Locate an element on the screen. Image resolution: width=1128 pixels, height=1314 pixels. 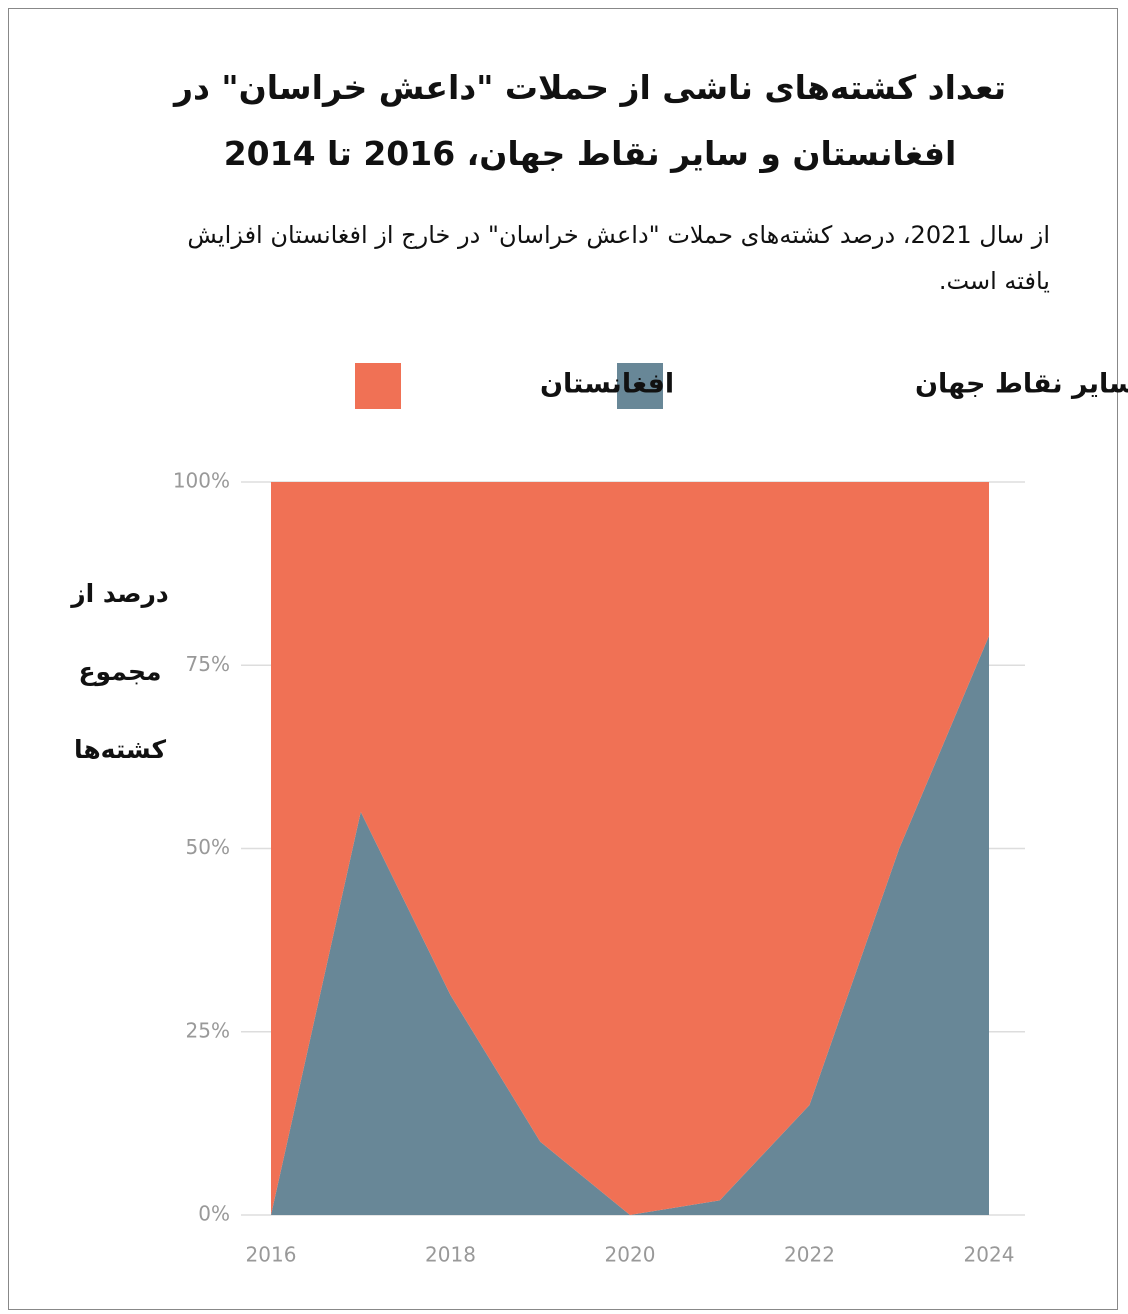
legend-label: افغانستان is located at coordinates (607, 384).